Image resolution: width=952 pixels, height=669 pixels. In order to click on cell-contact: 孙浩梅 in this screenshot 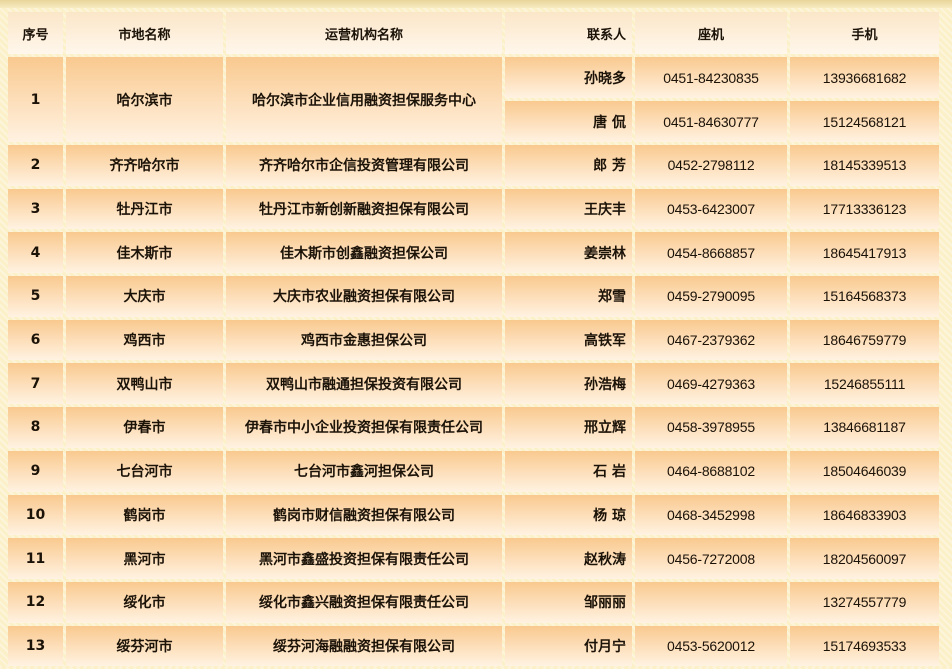, I will do `click(568, 384)`.